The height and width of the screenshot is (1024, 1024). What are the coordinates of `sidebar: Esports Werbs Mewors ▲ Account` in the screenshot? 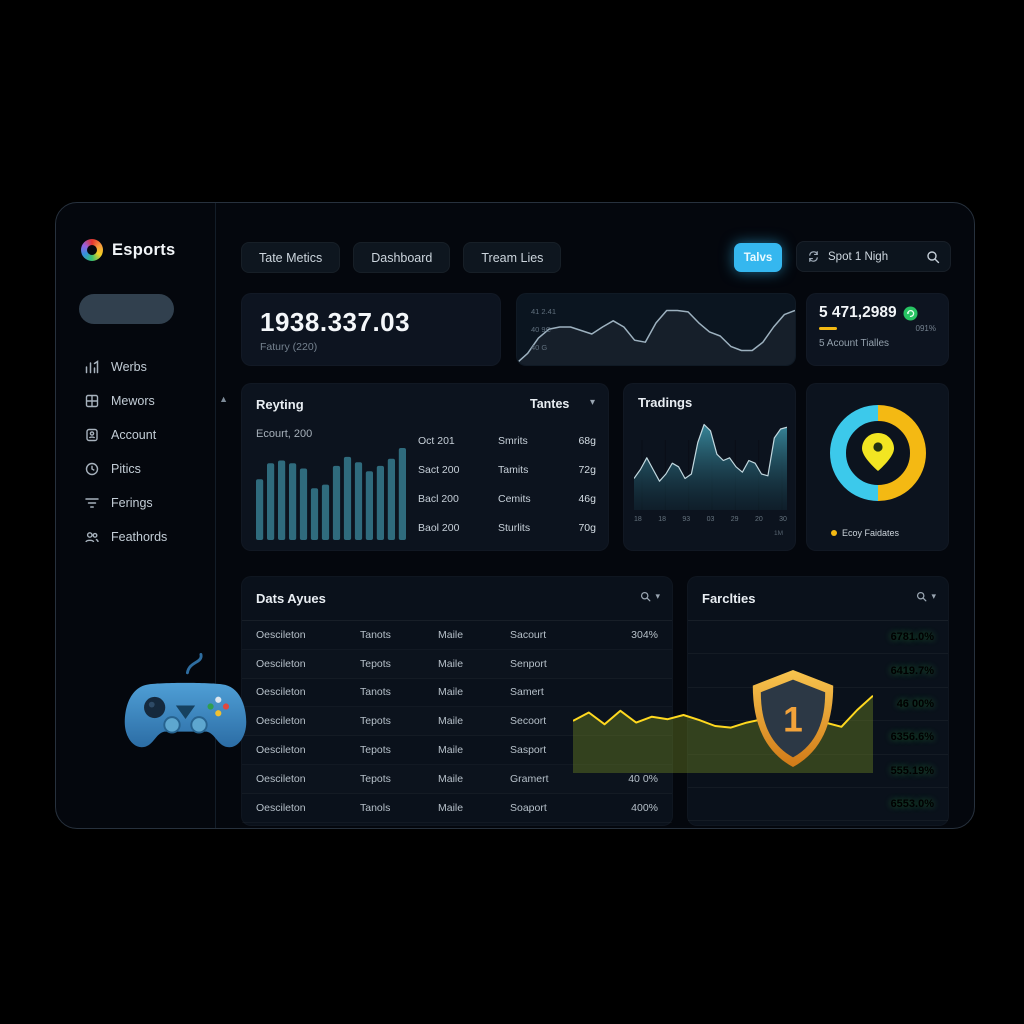 It's located at (151, 515).